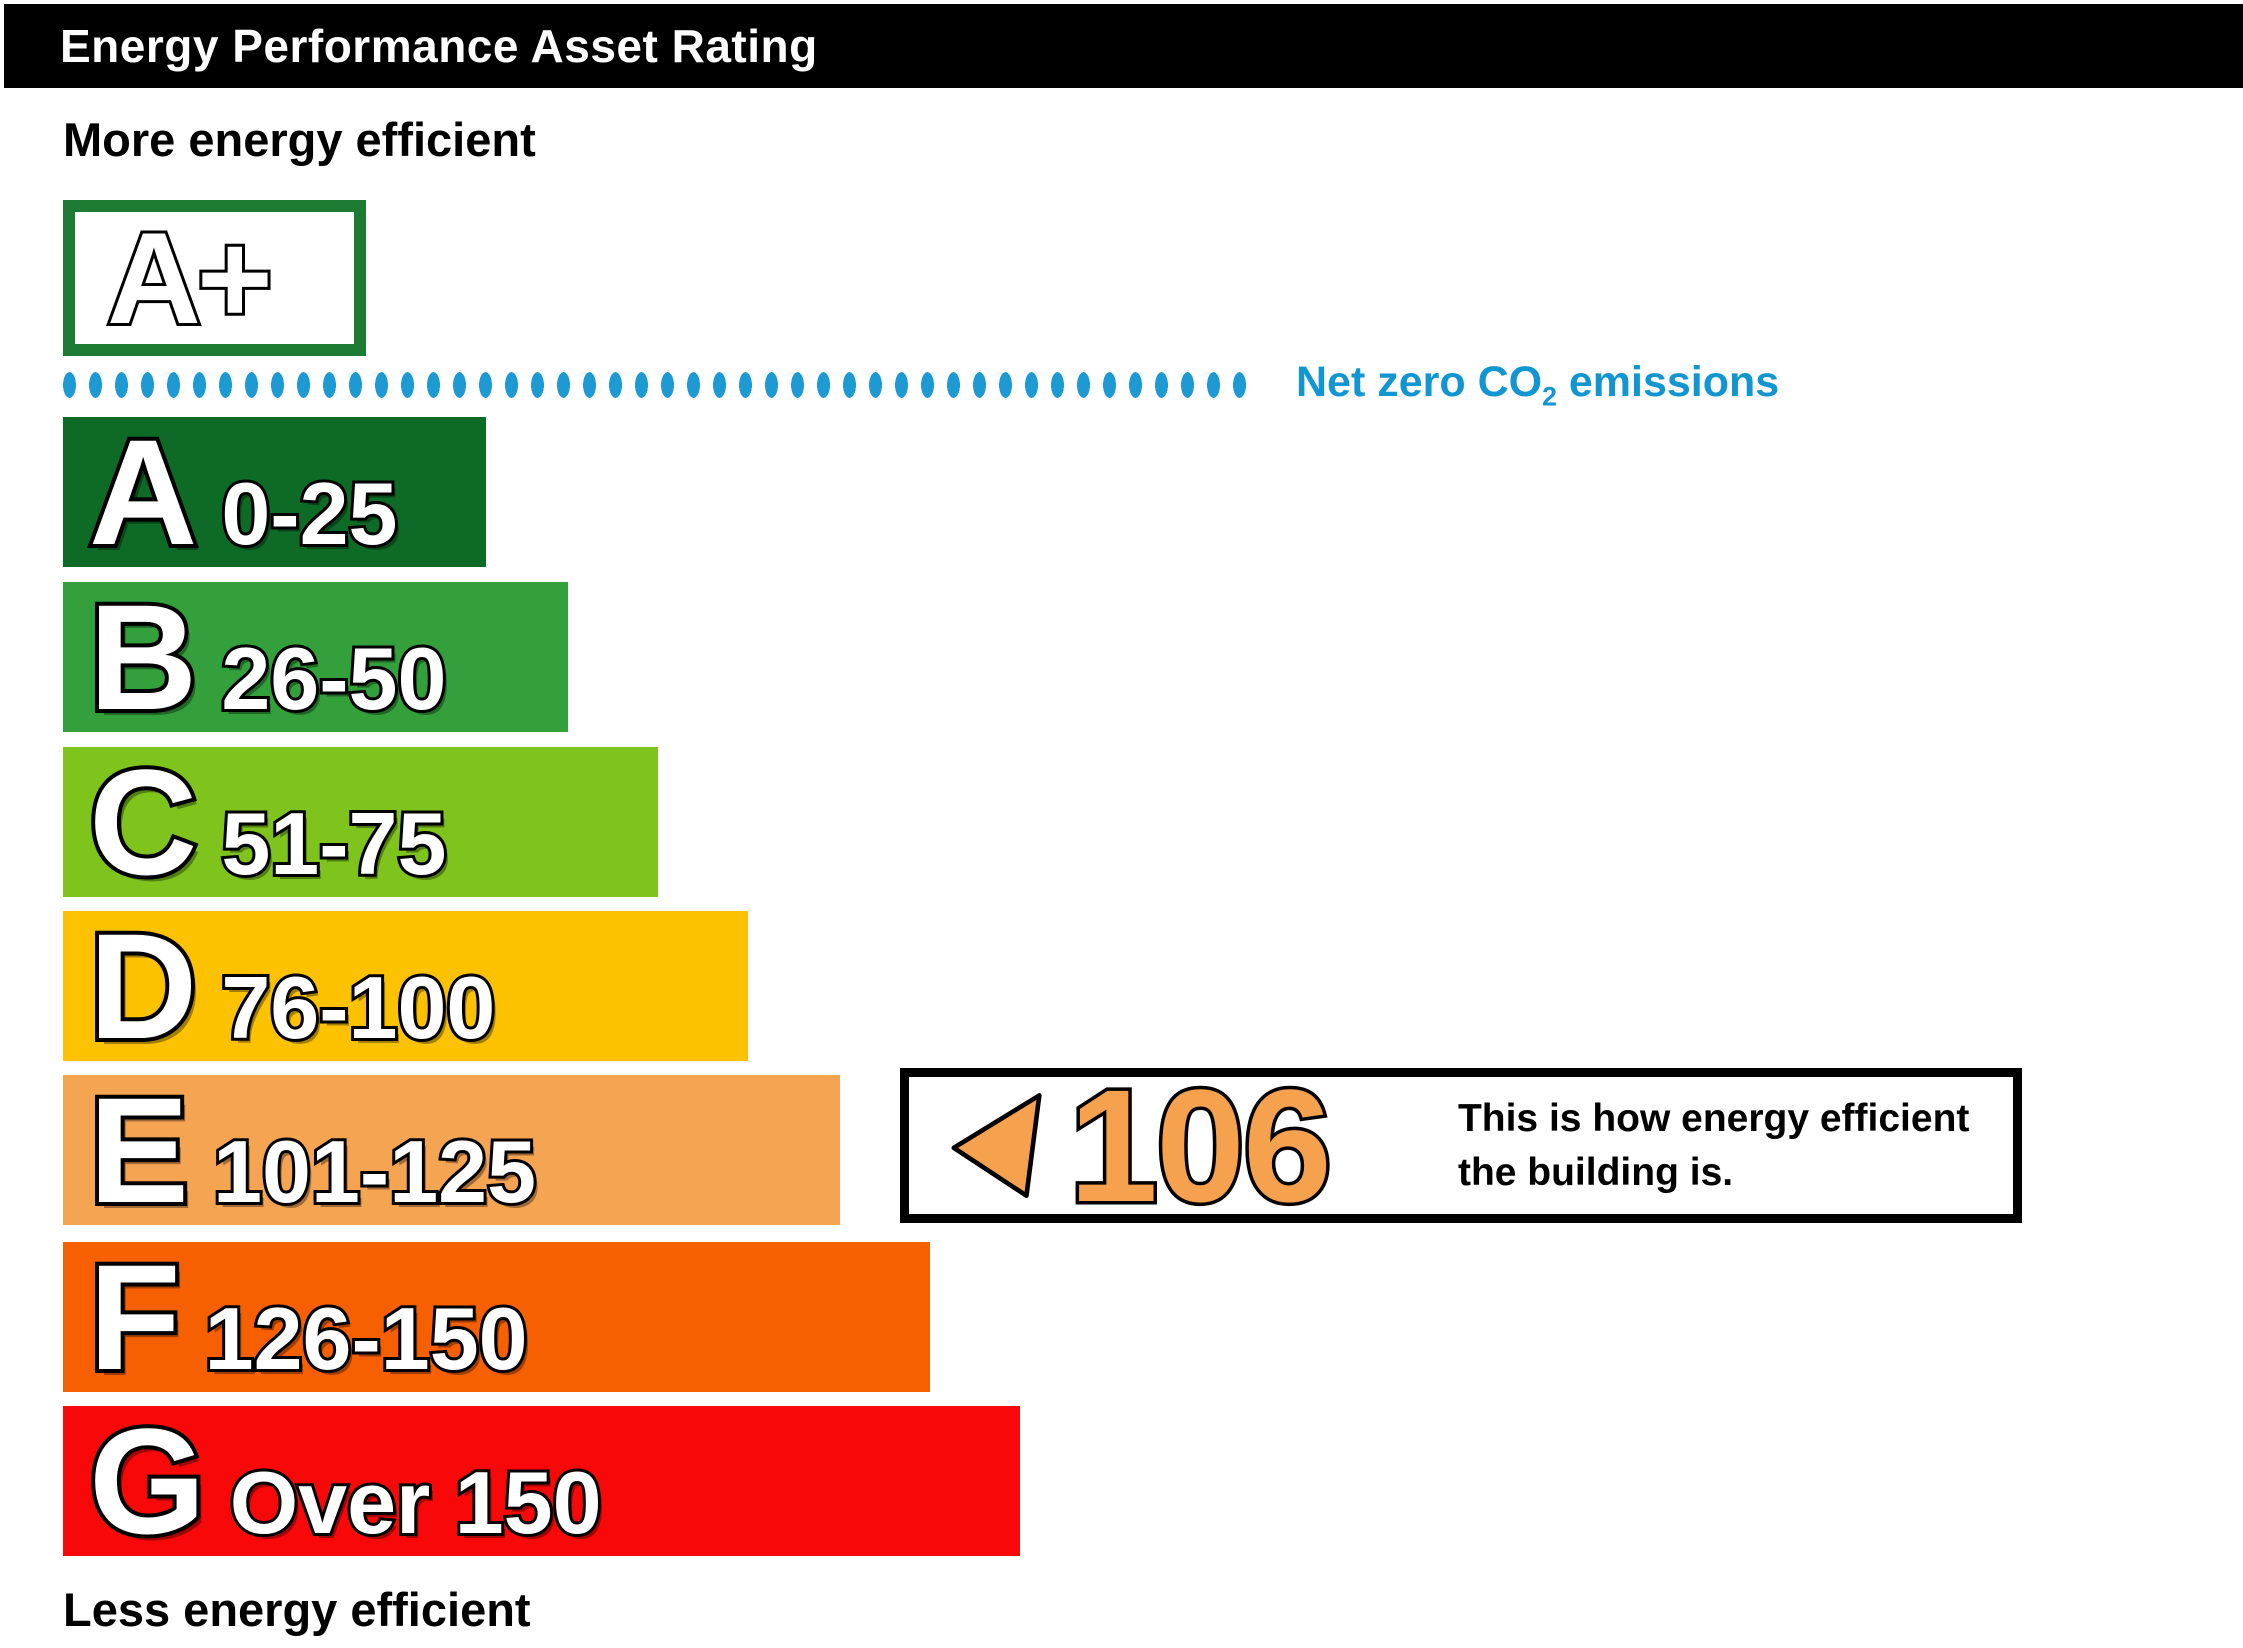 This screenshot has height=1648, width=2243. I want to click on band-d: D 76-100, so click(405, 986).